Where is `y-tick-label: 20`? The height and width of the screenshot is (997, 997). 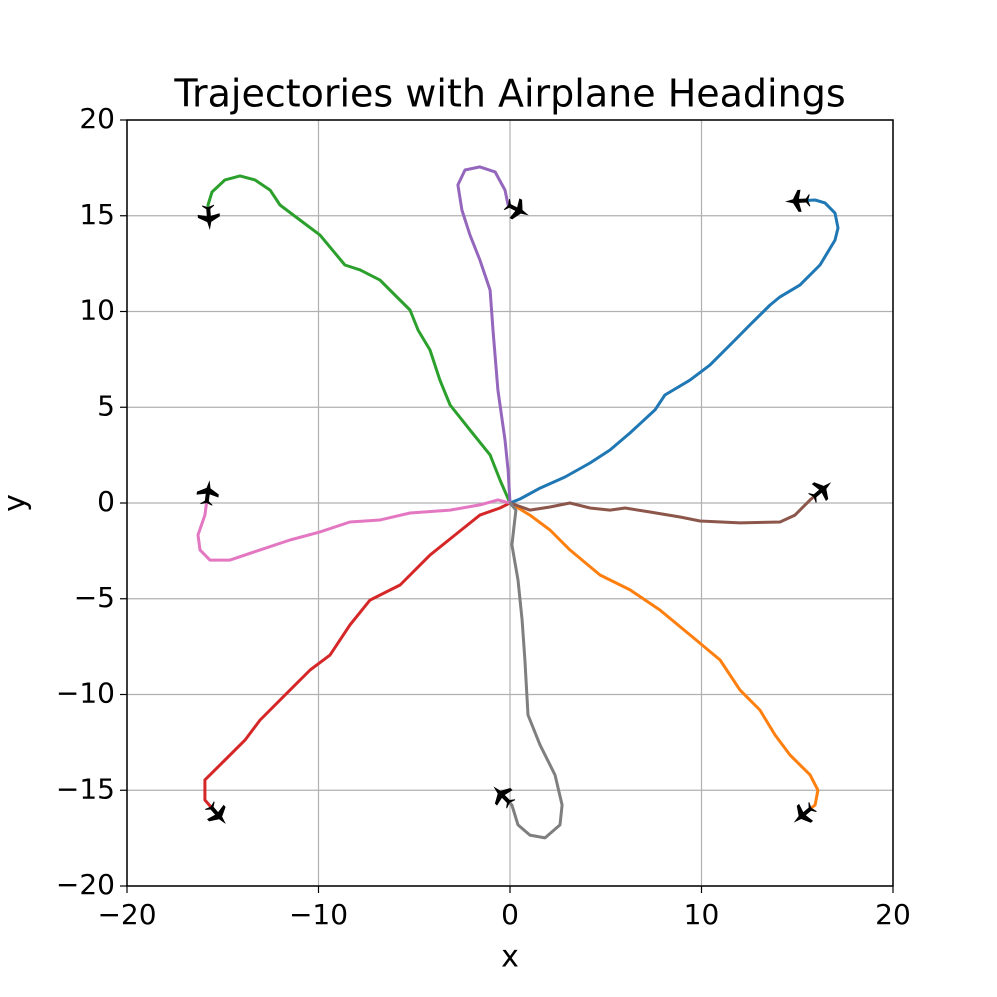 y-tick-label: 20 is located at coordinates (97, 118).